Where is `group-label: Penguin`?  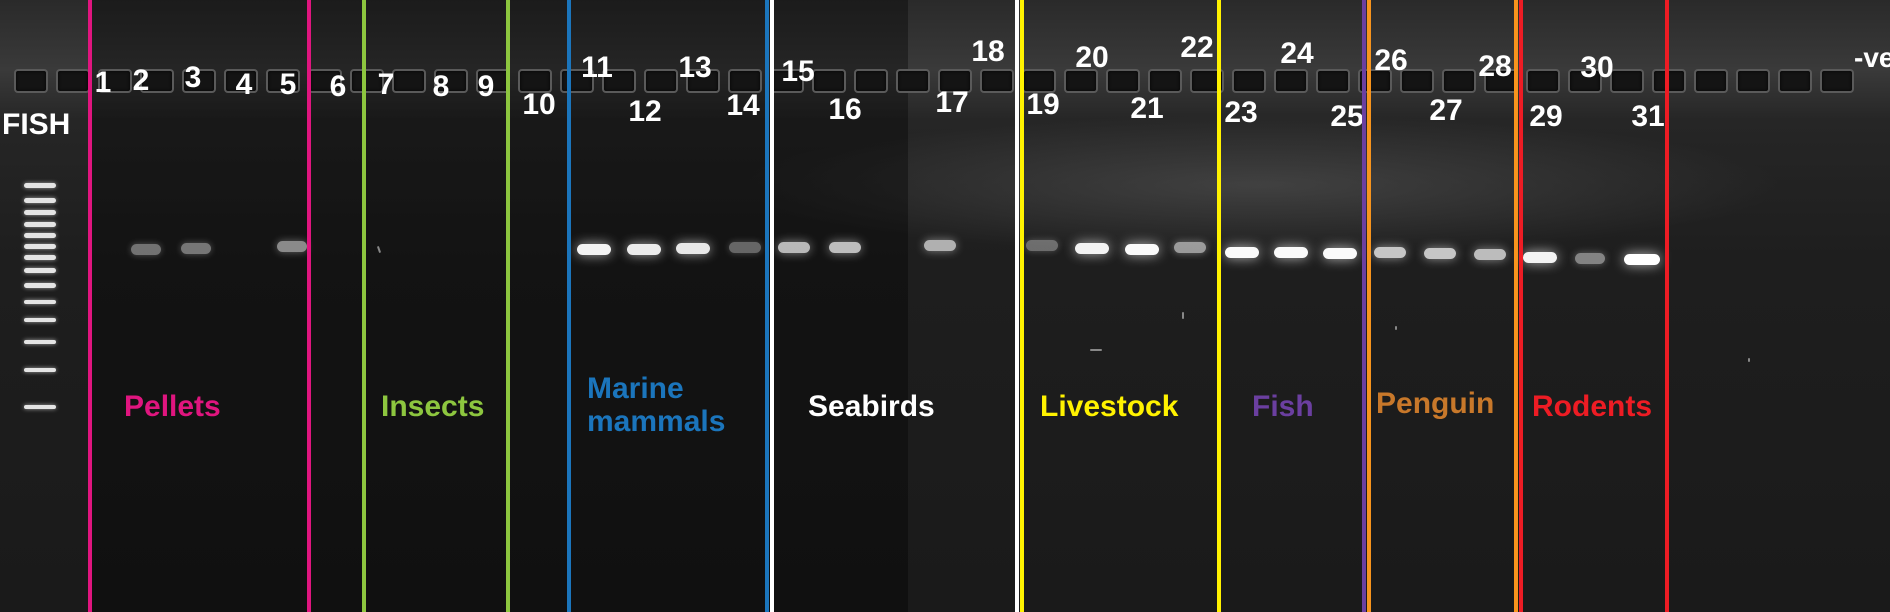
group-label: Penguin is located at coordinates (1435, 403).